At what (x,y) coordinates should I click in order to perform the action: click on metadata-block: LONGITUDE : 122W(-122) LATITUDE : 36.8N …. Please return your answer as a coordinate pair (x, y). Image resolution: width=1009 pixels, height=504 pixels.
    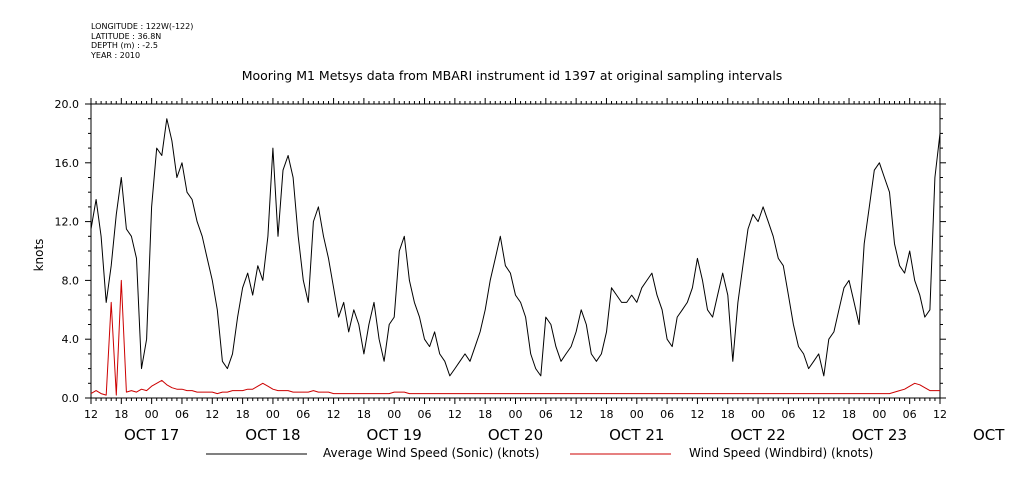
    Looking at the image, I should click on (142, 41).